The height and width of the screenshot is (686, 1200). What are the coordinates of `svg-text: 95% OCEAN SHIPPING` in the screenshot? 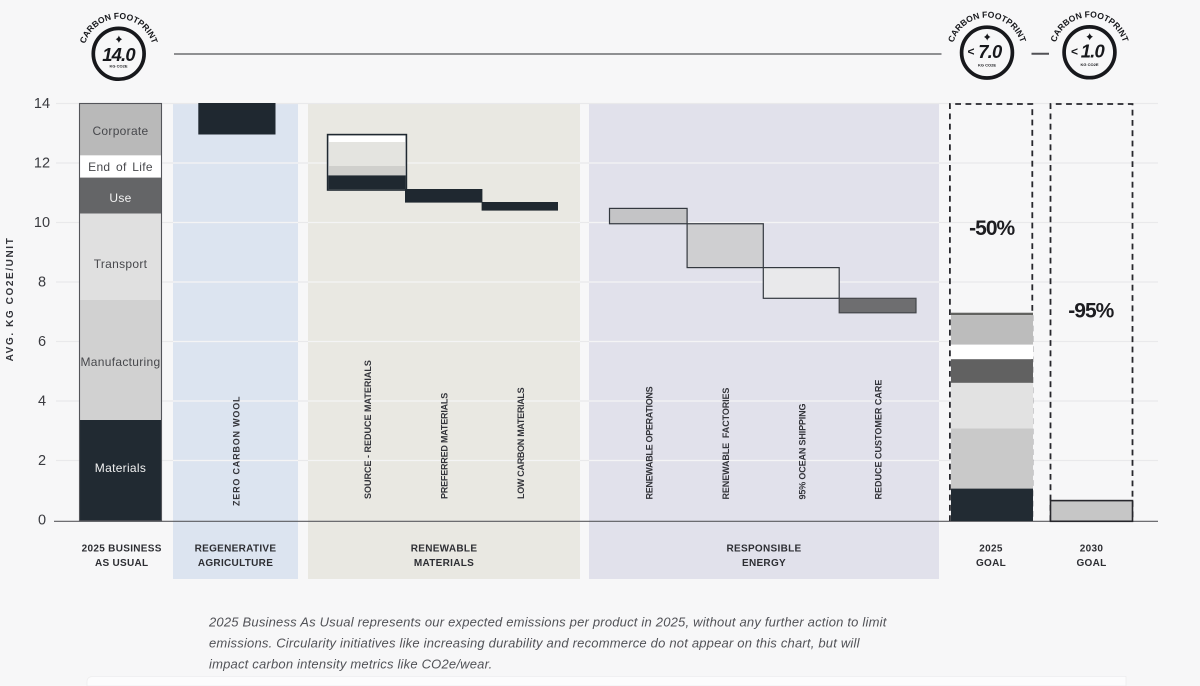 It's located at (802, 452).